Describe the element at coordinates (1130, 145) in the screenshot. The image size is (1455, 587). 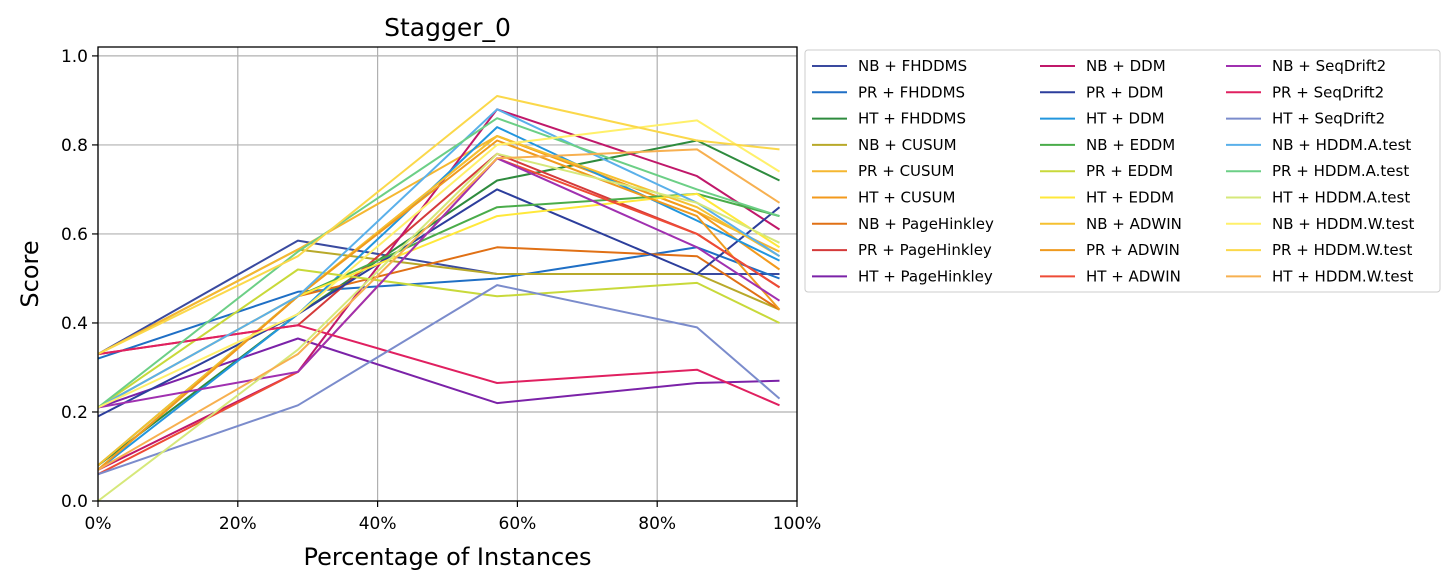
I see `legend-entry: NB + EDDM` at that location.